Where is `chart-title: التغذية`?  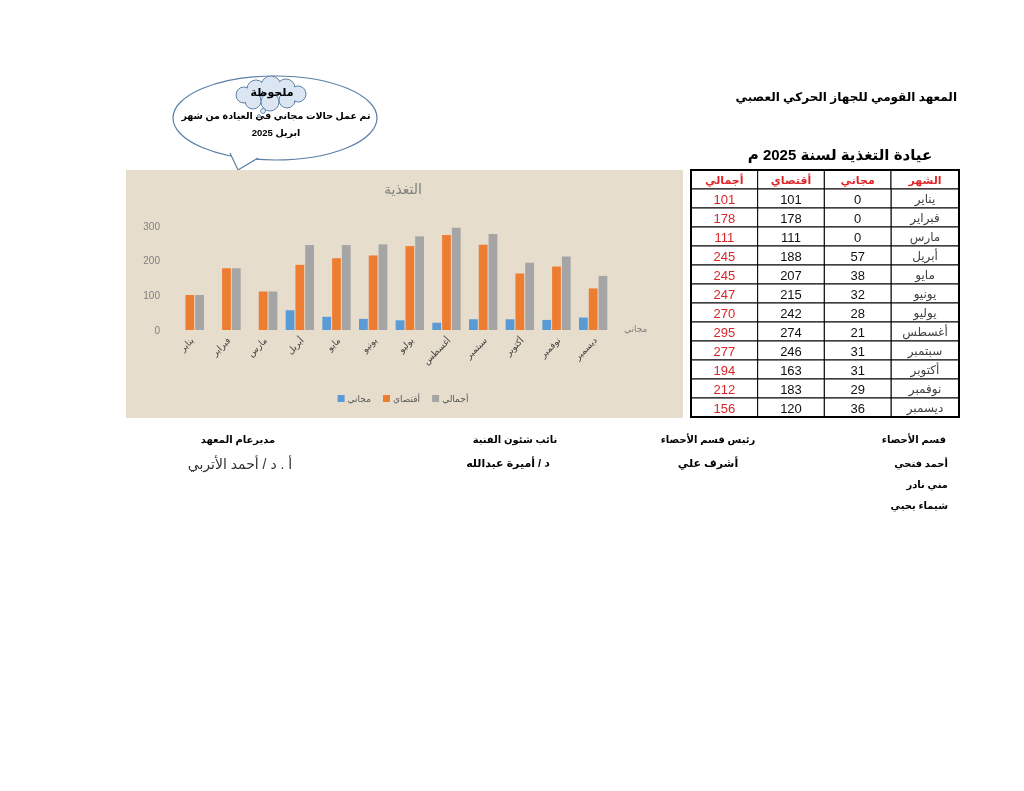
chart-title: التغذية is located at coordinates (403, 189).